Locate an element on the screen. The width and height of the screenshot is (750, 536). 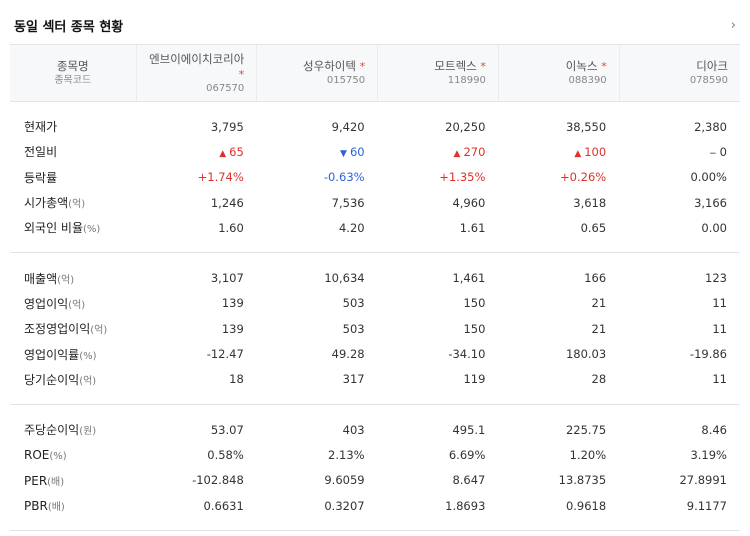
row-label-text: 시가총액 is located at coordinates (46, 203).